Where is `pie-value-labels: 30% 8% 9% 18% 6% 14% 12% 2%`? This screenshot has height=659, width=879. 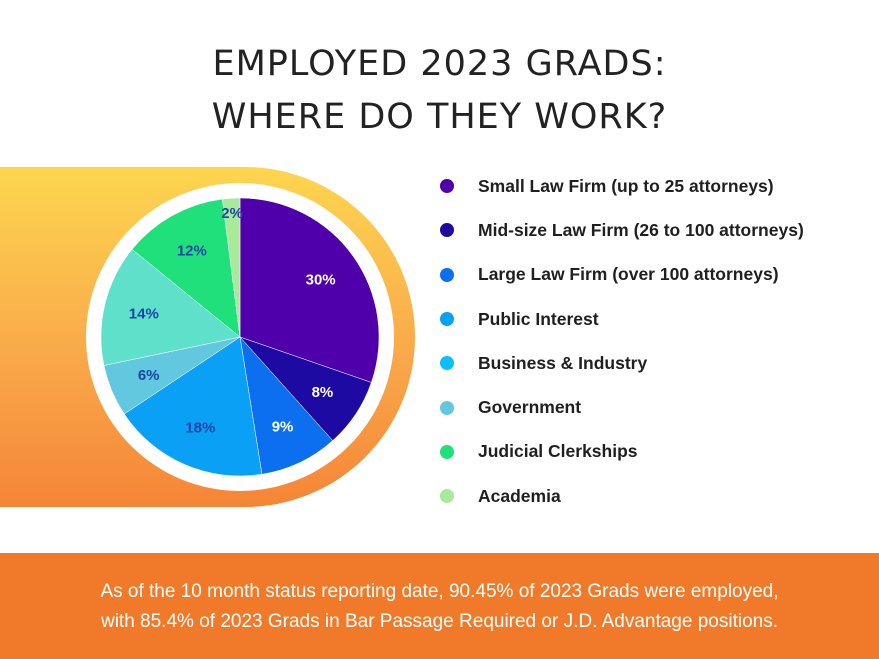 pie-value-labels: 30% 8% 9% 18% 6% 14% 12% 2% is located at coordinates (232, 320).